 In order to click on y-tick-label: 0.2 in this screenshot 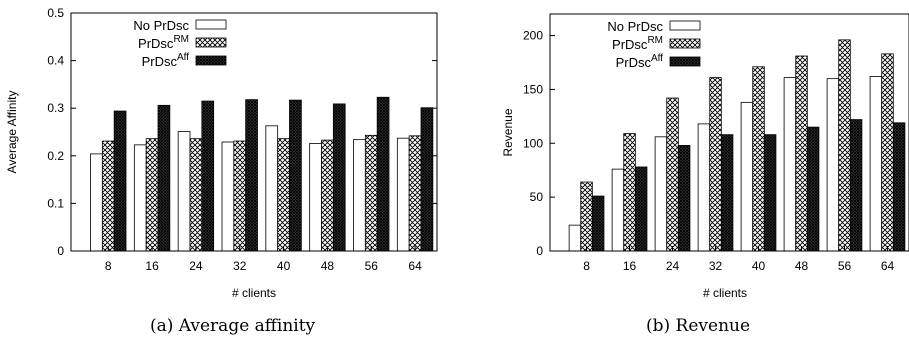, I will do `click(55, 156)`.